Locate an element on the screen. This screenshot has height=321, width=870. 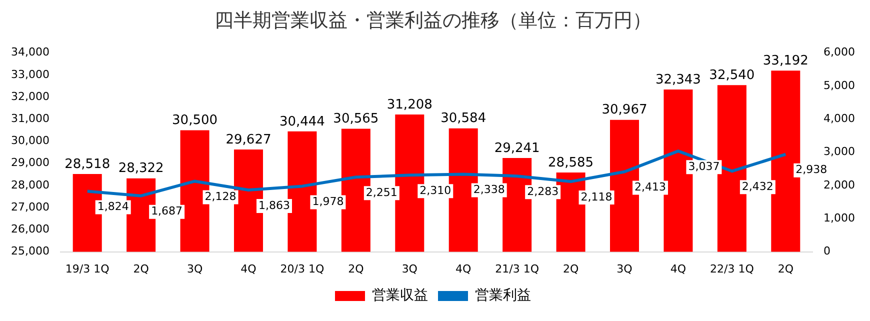
legend-label: 営業収益 is located at coordinates (400, 296).